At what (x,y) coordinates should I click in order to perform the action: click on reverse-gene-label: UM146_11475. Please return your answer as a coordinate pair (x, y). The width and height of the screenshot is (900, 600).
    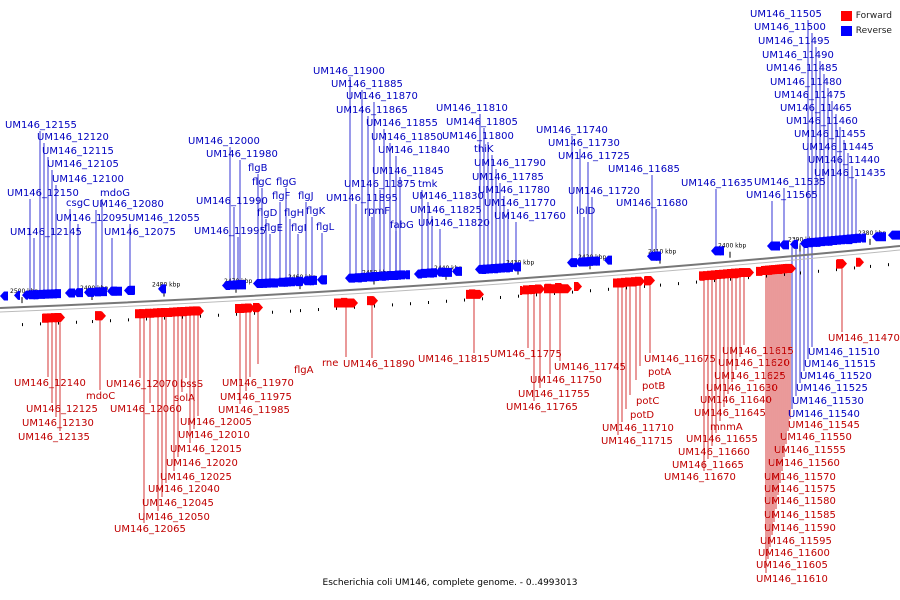
    Looking at the image, I should click on (810, 95).